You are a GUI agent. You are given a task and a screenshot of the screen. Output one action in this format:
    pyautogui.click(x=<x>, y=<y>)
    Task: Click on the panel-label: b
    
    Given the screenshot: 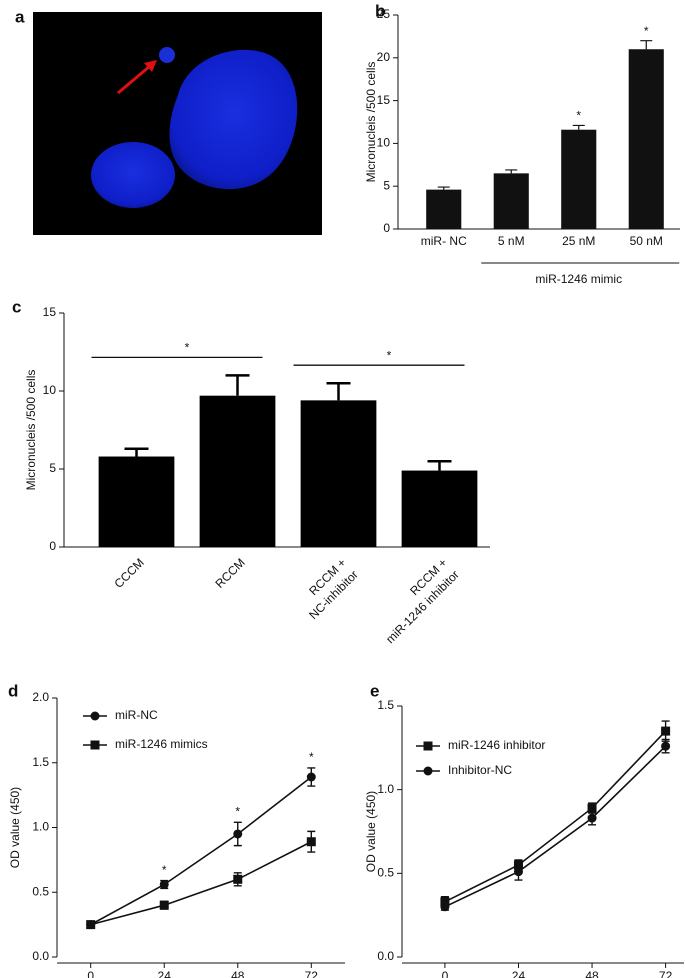 What is the action you would take?
    pyautogui.click(x=380, y=10)
    